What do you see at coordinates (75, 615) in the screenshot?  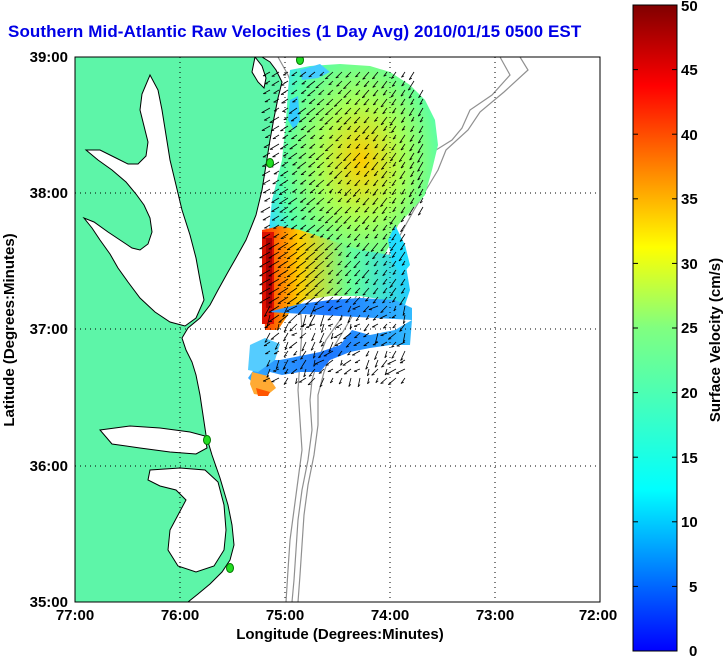 I see `x-tick-label: 77:00` at bounding box center [75, 615].